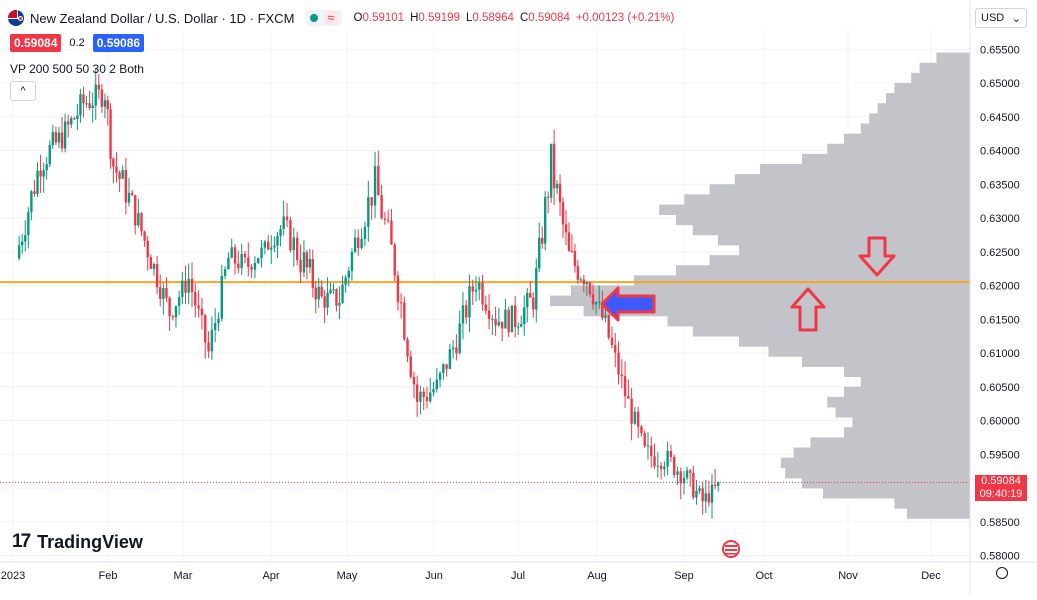 This screenshot has width=1037, height=600. What do you see at coordinates (383, 18) in the screenshot?
I see `ohlc-value: 0.59101` at bounding box center [383, 18].